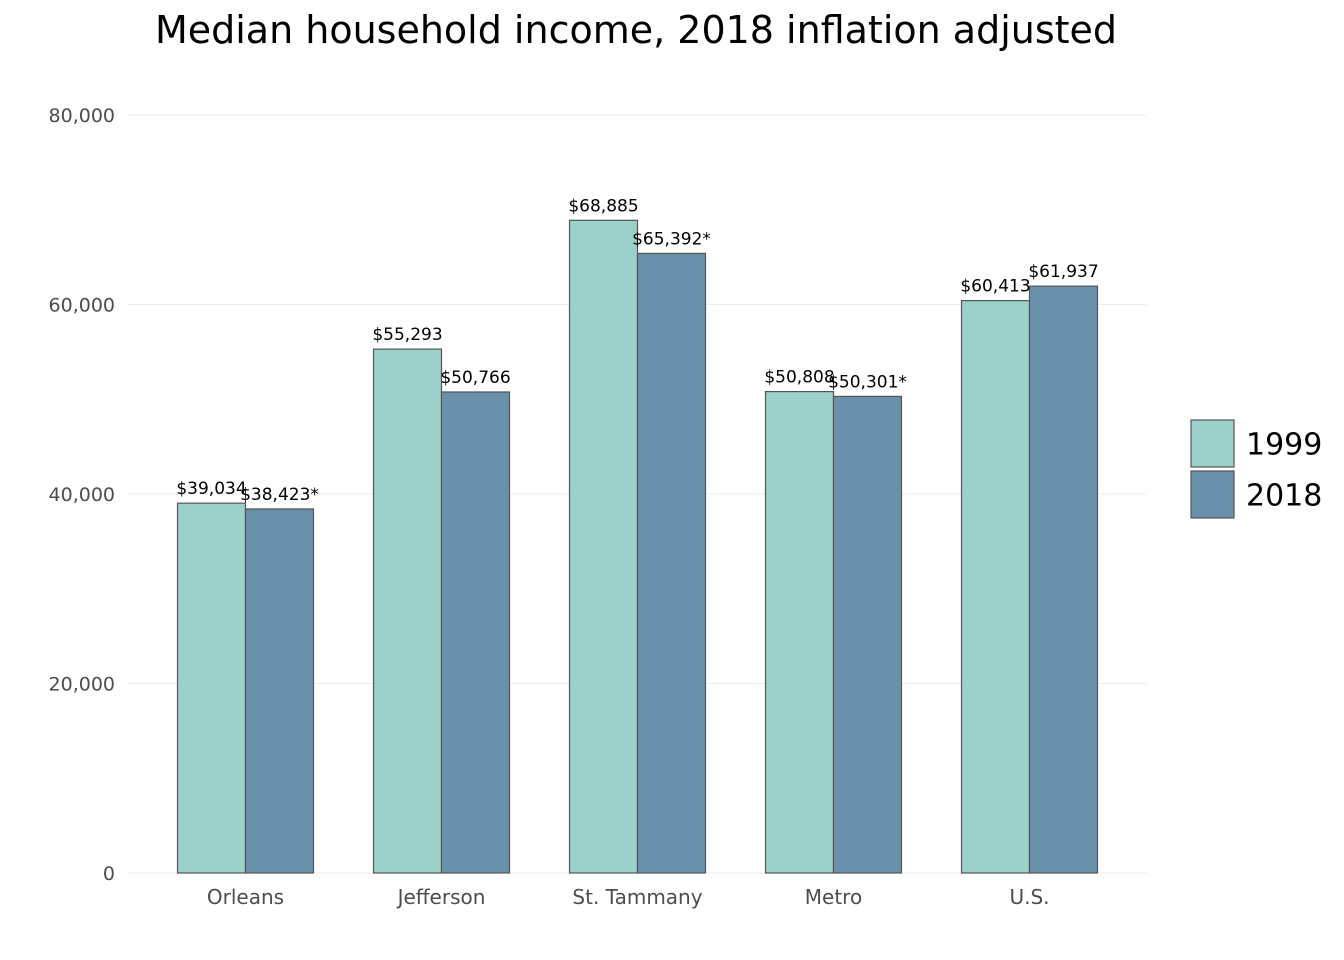 The width and height of the screenshot is (1344, 960). What do you see at coordinates (1029, 897) in the screenshot?
I see `x-tick-label: U.S.` at bounding box center [1029, 897].